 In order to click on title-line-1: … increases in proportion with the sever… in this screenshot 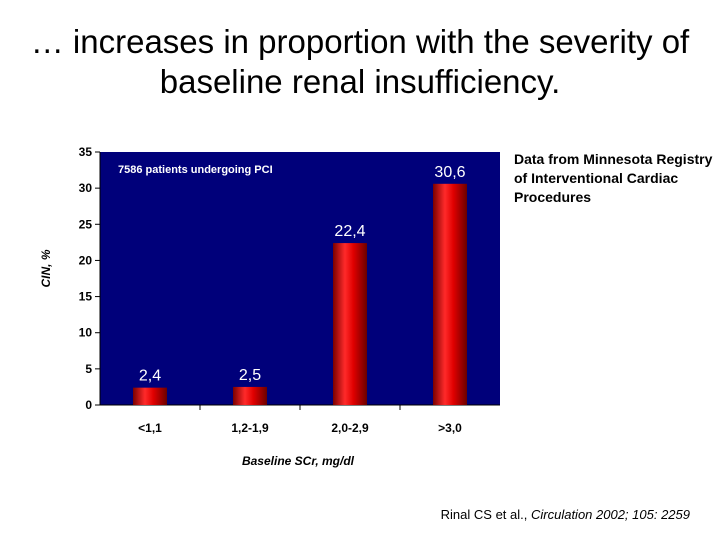, I will do `click(360, 41)`.